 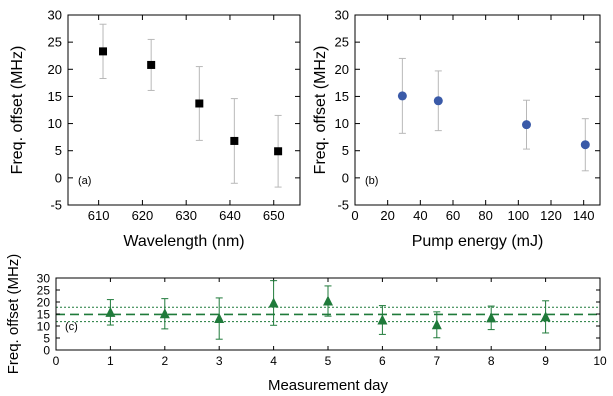 What do you see at coordinates (485, 215) in the screenshot?
I see `x-tick-label: 80` at bounding box center [485, 215].